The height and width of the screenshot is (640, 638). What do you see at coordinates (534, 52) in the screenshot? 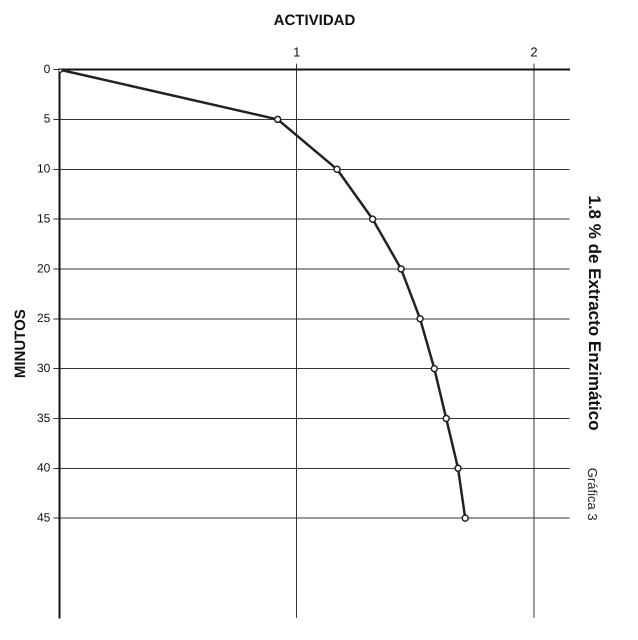
I see `x-tick-label: 2` at bounding box center [534, 52].